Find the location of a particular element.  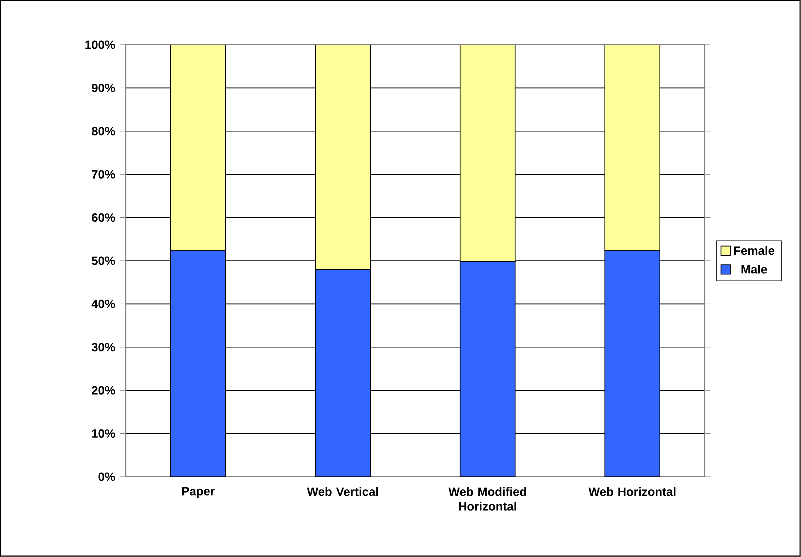

legend-label: Female is located at coordinates (754, 251).